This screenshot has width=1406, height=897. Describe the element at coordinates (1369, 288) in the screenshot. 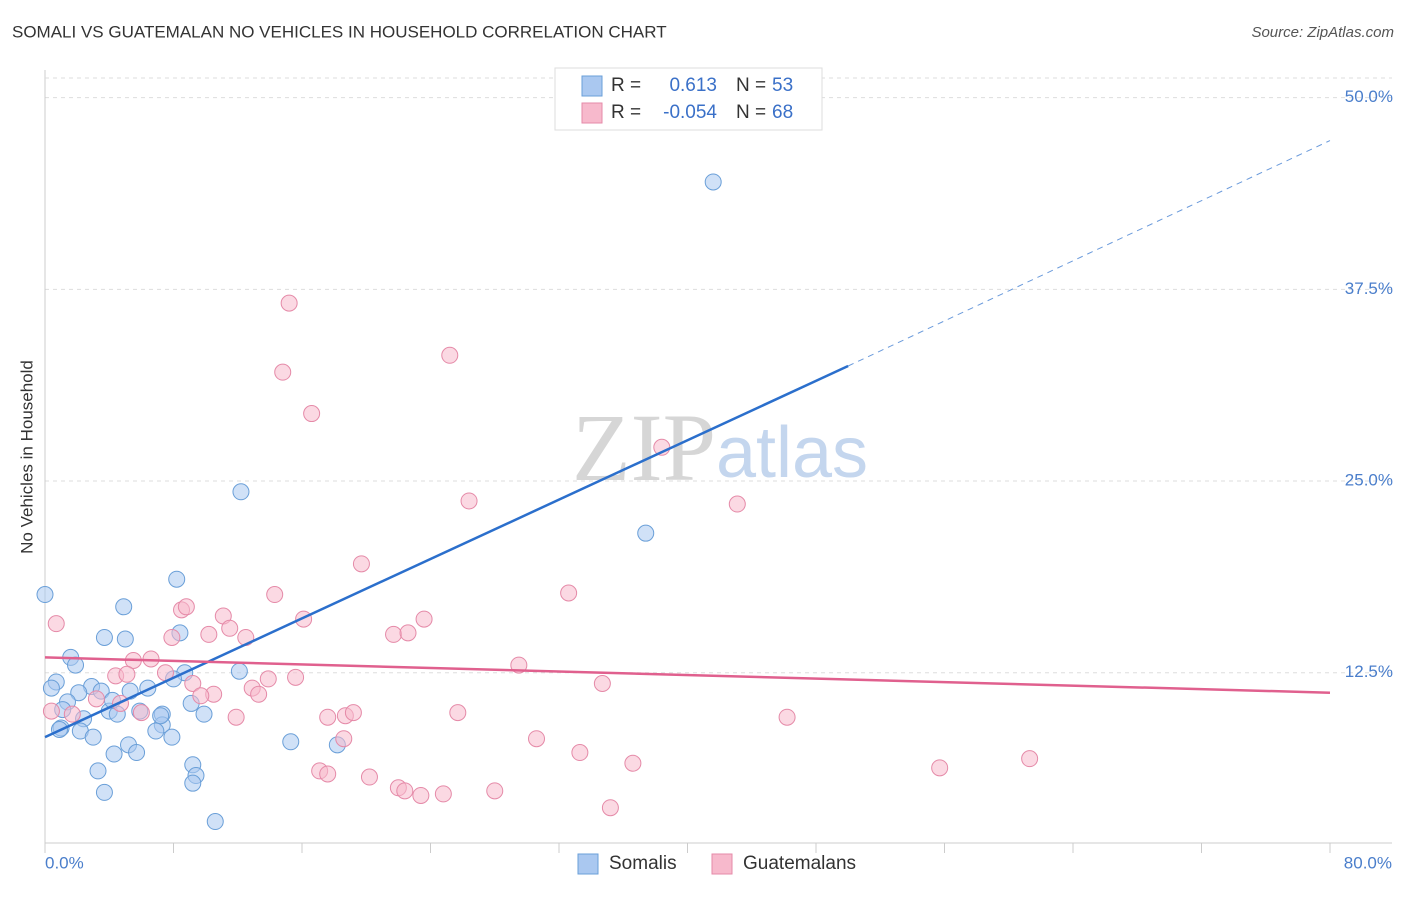

I see `y-tick-label: 37.5%` at that location.